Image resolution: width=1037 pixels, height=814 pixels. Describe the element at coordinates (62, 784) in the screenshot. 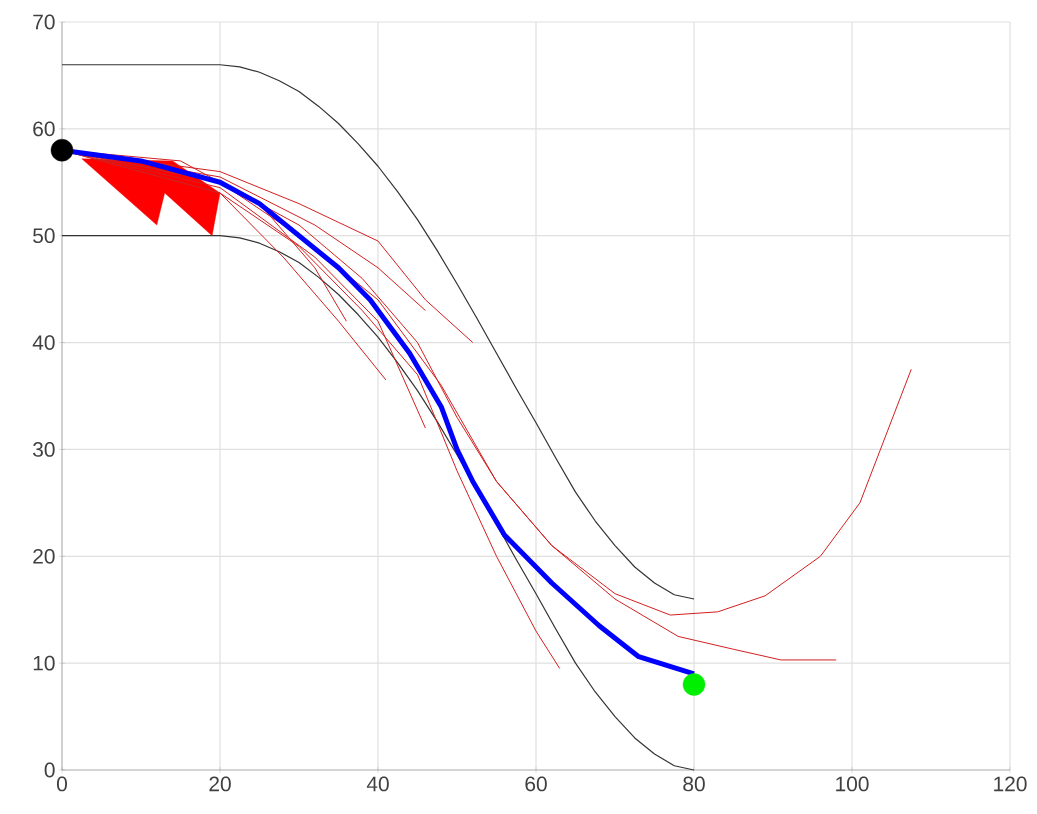

I see `x-tick-label: 0` at that location.